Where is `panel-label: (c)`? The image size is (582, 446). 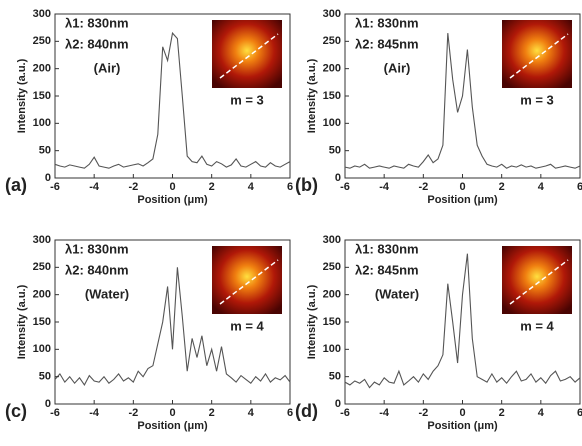 panel-label: (c) is located at coordinates (16, 411).